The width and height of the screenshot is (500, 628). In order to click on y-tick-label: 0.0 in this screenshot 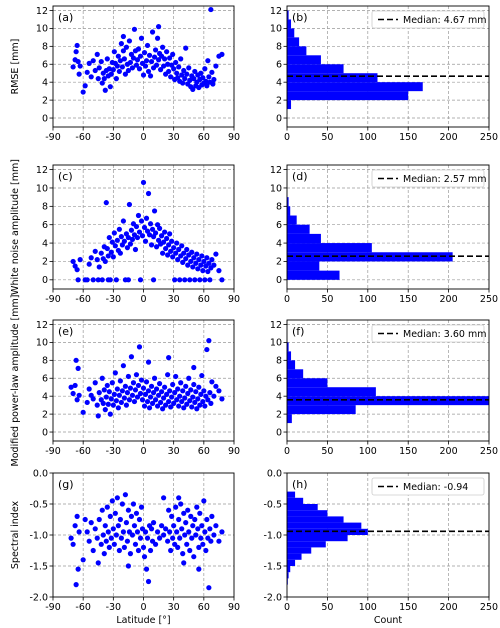, I will do `click(274, 473)`.